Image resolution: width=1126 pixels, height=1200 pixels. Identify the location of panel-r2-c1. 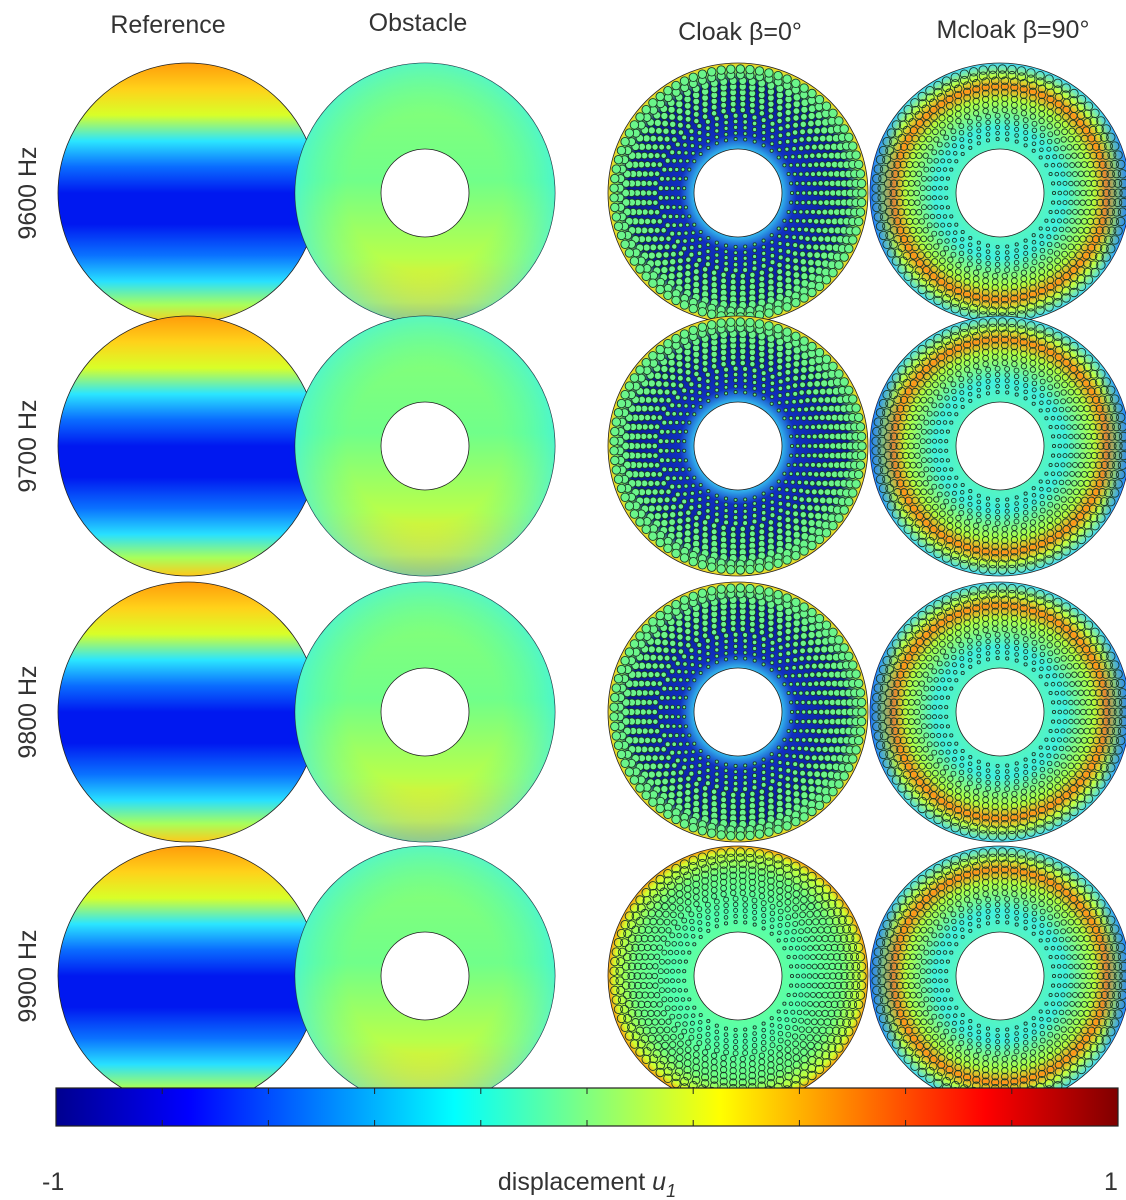
(425, 712).